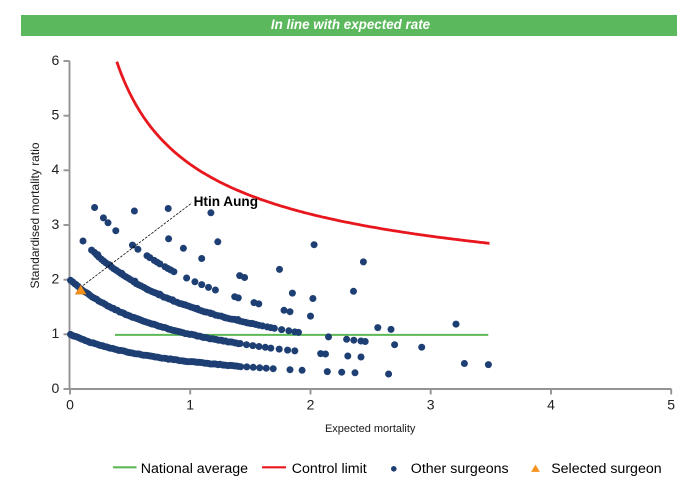 This screenshot has height=500, width=700. What do you see at coordinates (56, 60) in the screenshot?
I see `svg-text: 6` at bounding box center [56, 60].